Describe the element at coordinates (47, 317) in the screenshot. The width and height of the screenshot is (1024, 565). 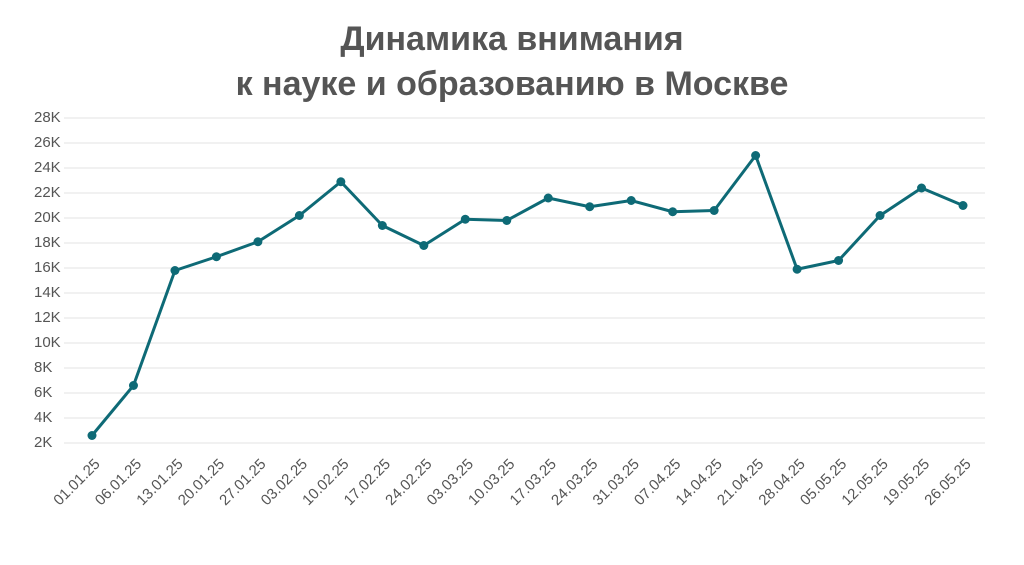
I see `y-tick-label: 12K` at that location.